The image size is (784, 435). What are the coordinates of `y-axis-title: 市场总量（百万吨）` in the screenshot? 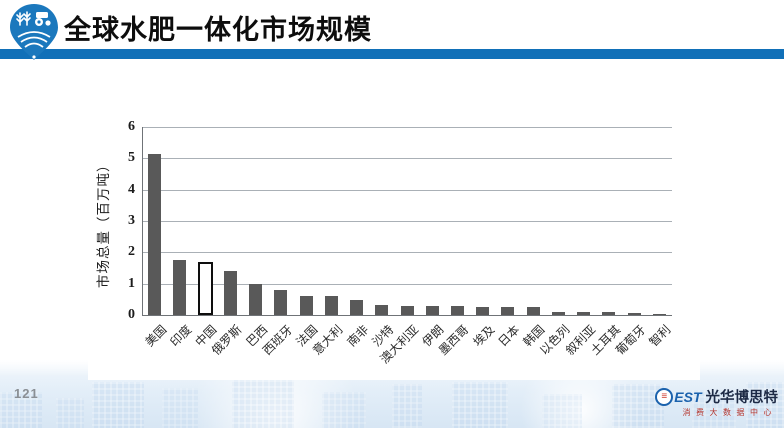 It's located at (103, 223).